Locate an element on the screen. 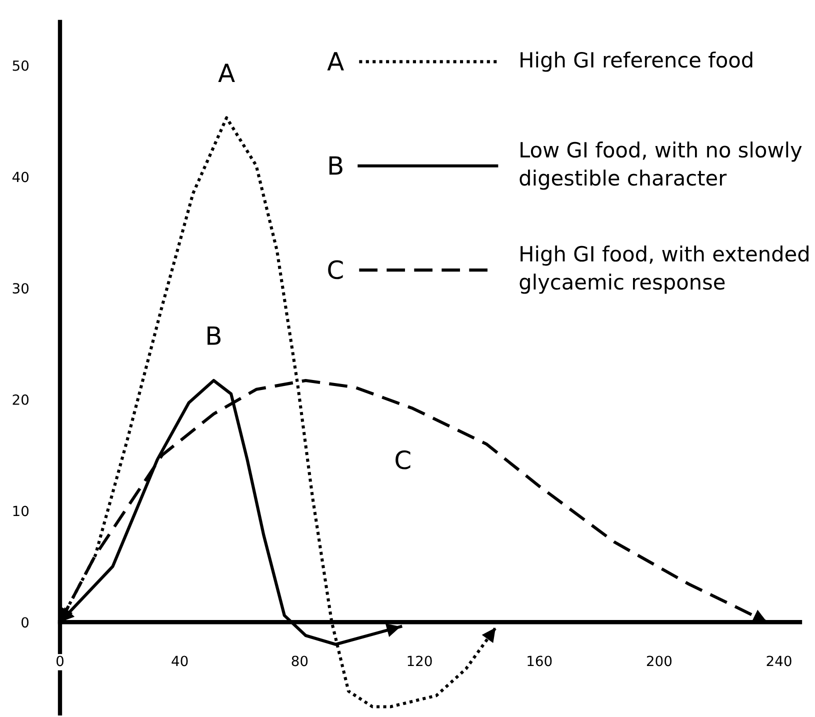 The height and width of the screenshot is (717, 815). y-tick-label: 30 is located at coordinates (20, 288).